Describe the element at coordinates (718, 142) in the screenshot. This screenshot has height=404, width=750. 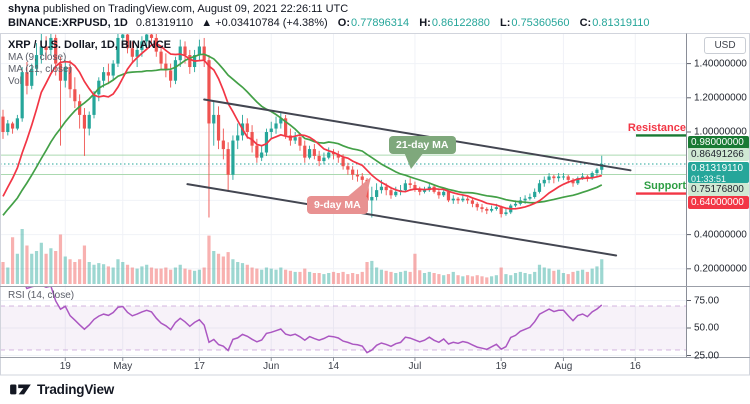
I see `price-axis-badge-resistance-price: 0.98000000` at that location.